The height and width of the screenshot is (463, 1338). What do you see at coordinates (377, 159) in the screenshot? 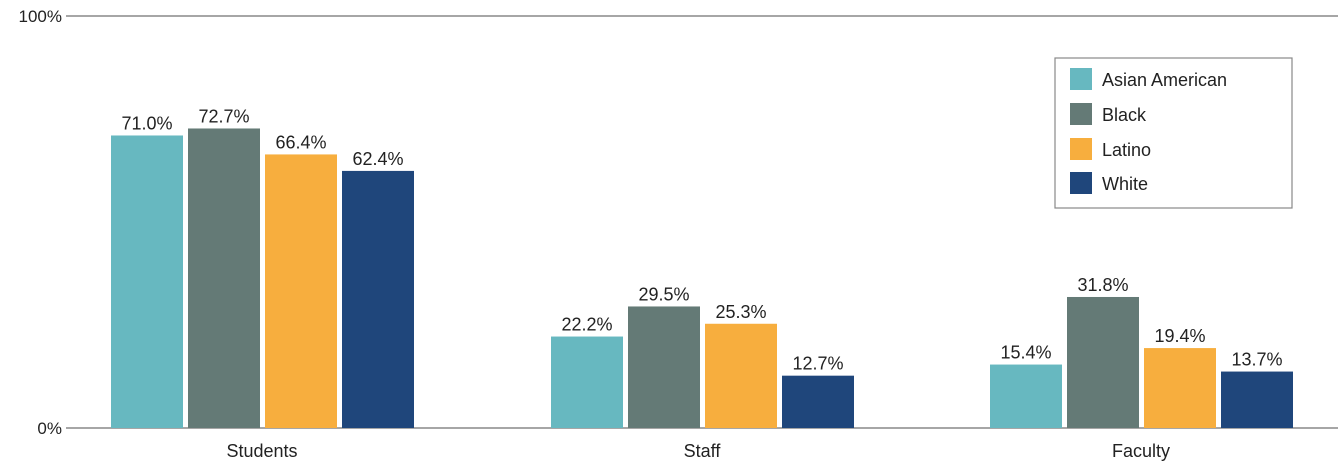
I see `data-label-students-white: 62.4%` at bounding box center [377, 159].